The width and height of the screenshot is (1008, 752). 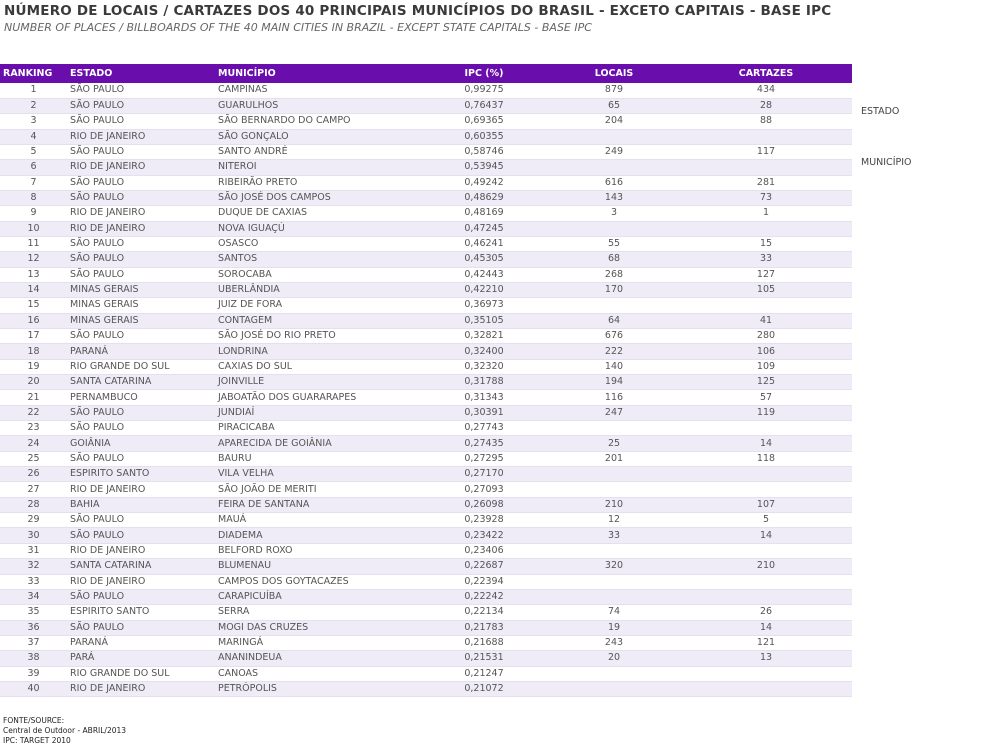 What do you see at coordinates (33, 336) in the screenshot?
I see `rank-cell: 17` at bounding box center [33, 336].